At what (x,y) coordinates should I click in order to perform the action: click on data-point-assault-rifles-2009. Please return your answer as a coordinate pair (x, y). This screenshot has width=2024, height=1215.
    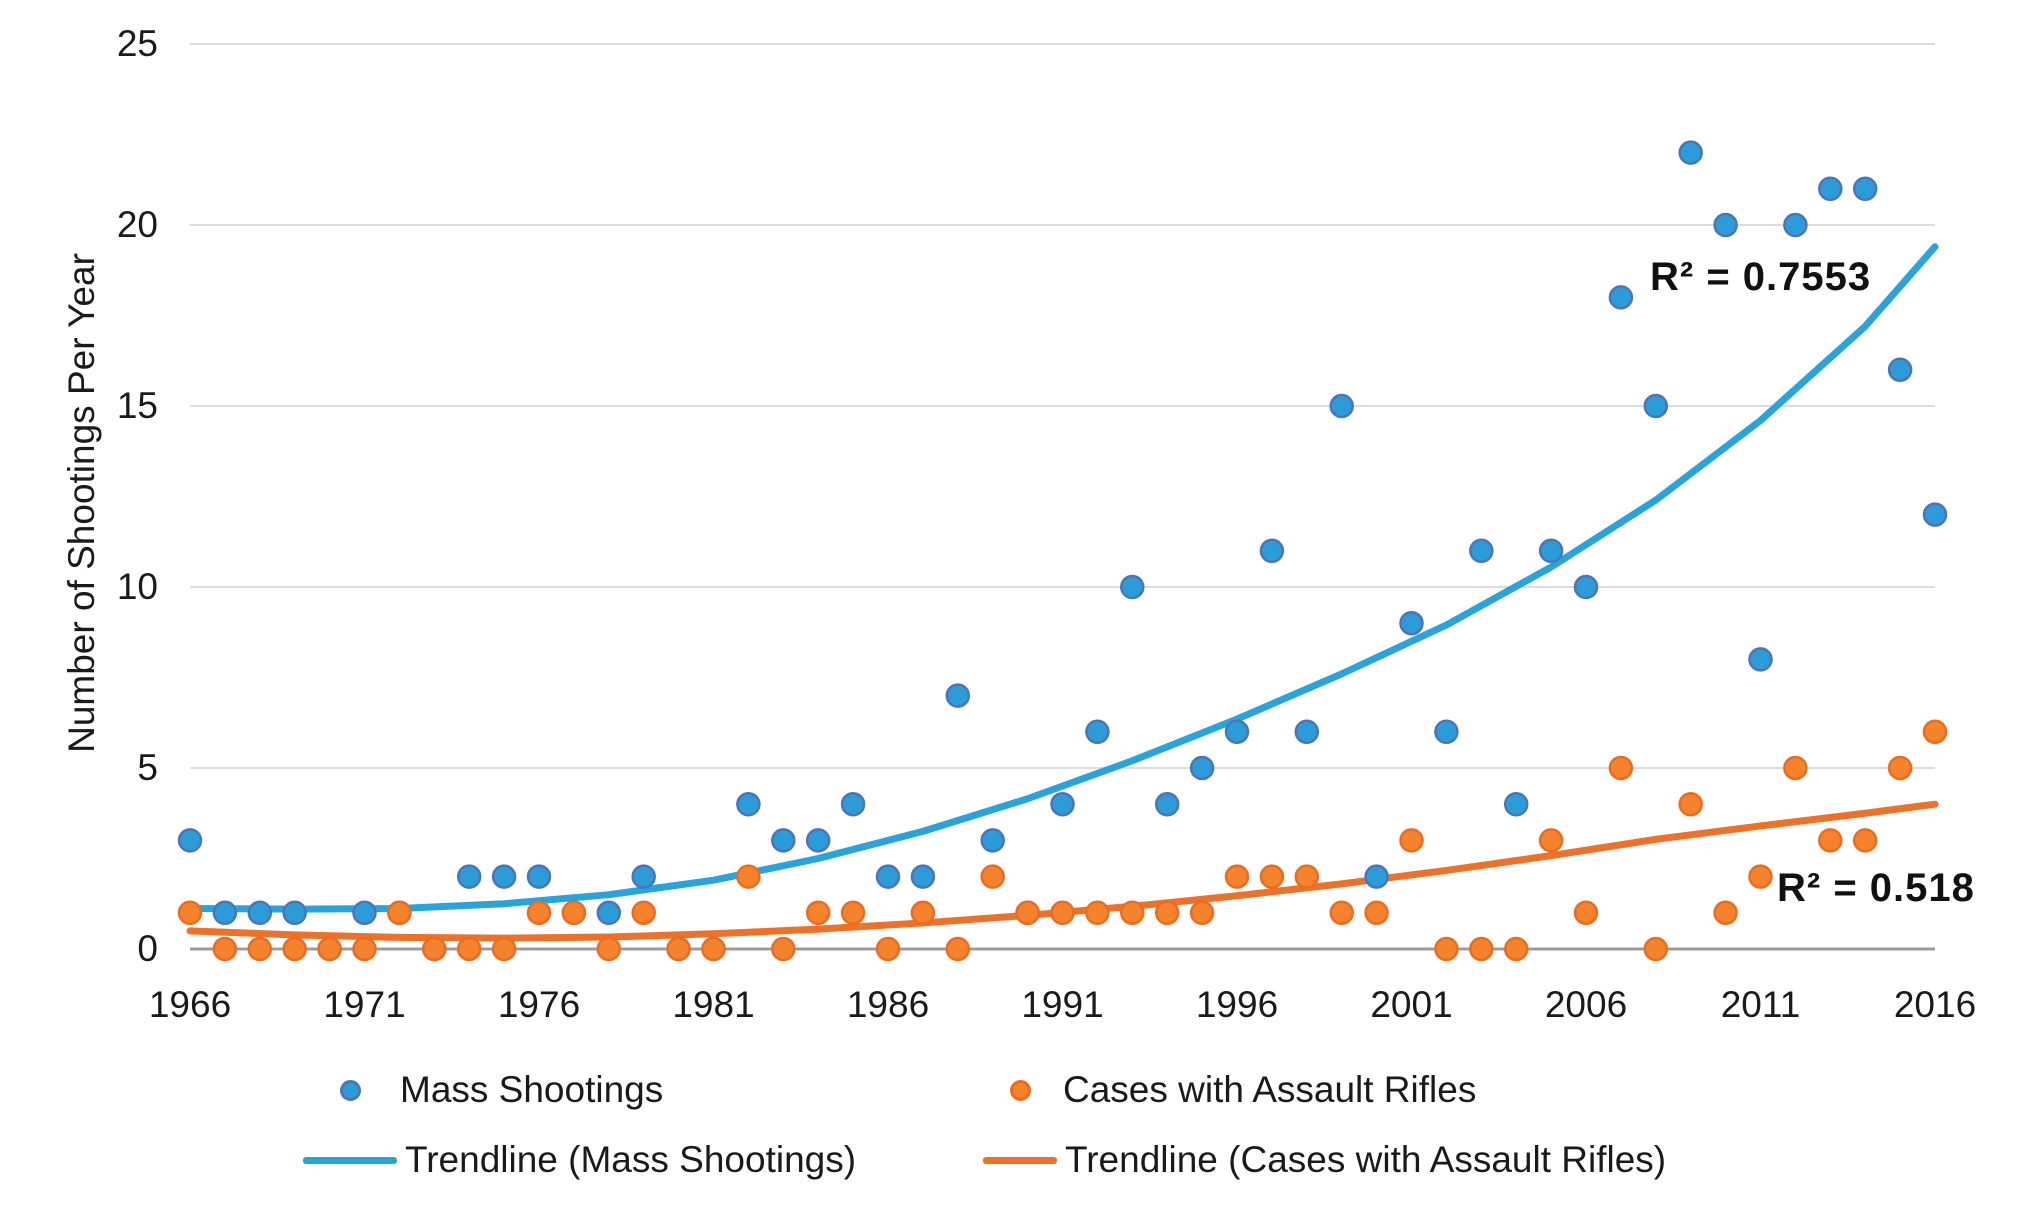
    Looking at the image, I should click on (1690, 804).